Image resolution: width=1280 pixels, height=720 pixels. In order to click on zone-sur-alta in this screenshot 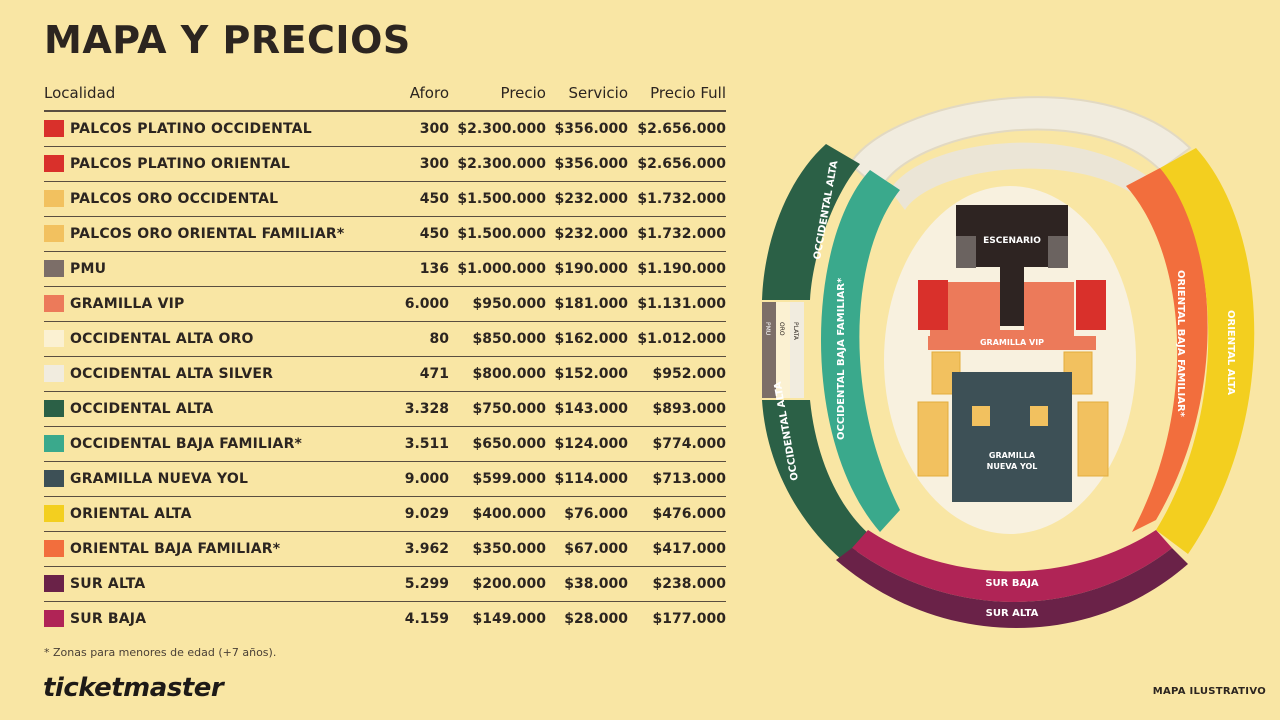, I will do `click(1012, 588)`.